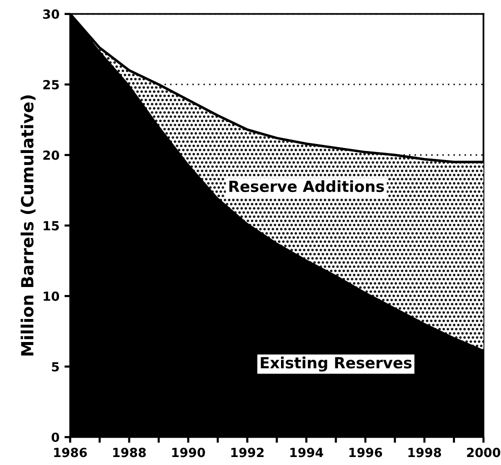  What do you see at coordinates (51, 225) in the screenshot?
I see `y-tick-label: 15` at bounding box center [51, 225].